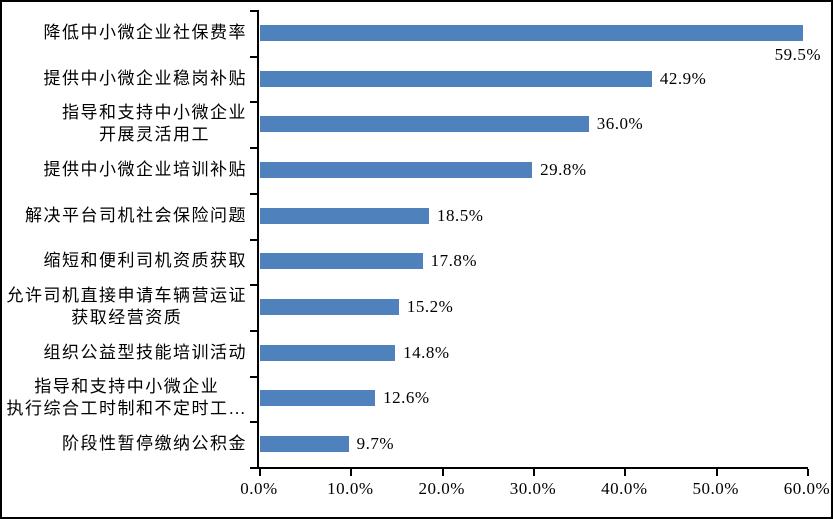 Image resolution: width=833 pixels, height=519 pixels. Describe the element at coordinates (258, 239) in the screenshot. I see `y-axis-line` at that location.